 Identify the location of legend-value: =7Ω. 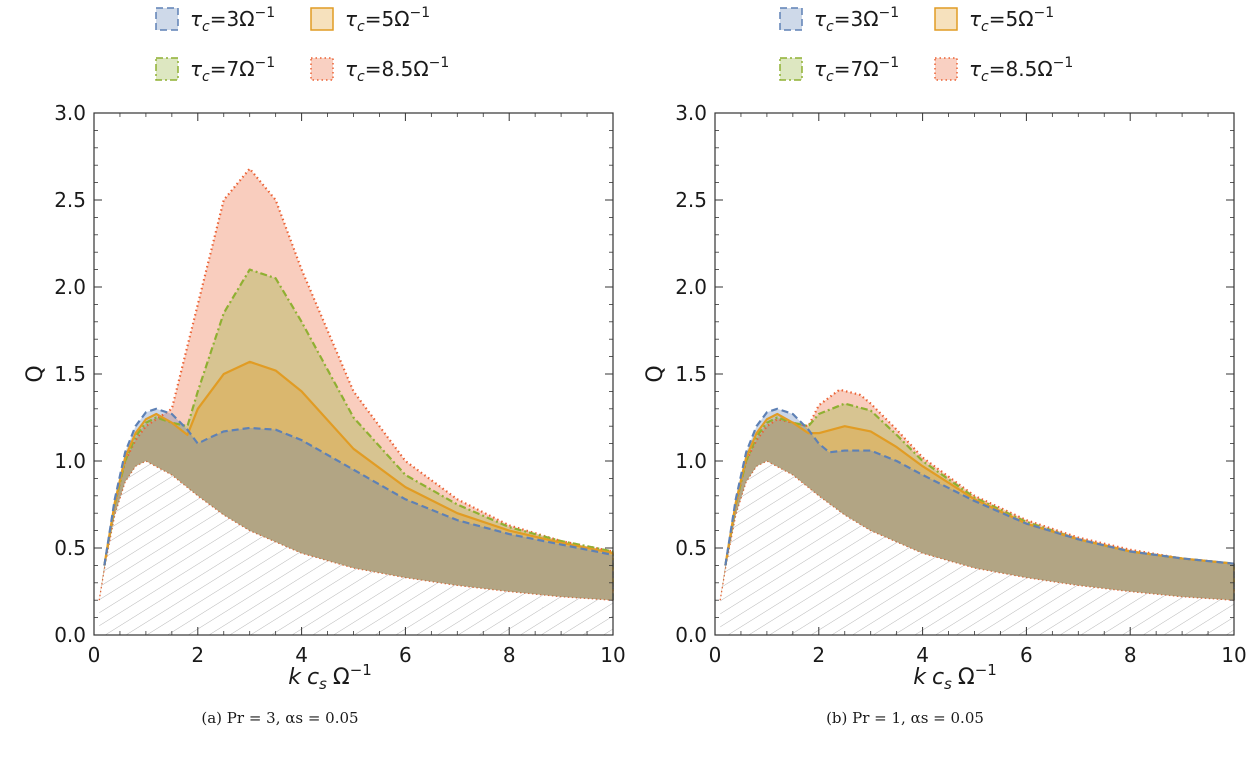
(856, 69).